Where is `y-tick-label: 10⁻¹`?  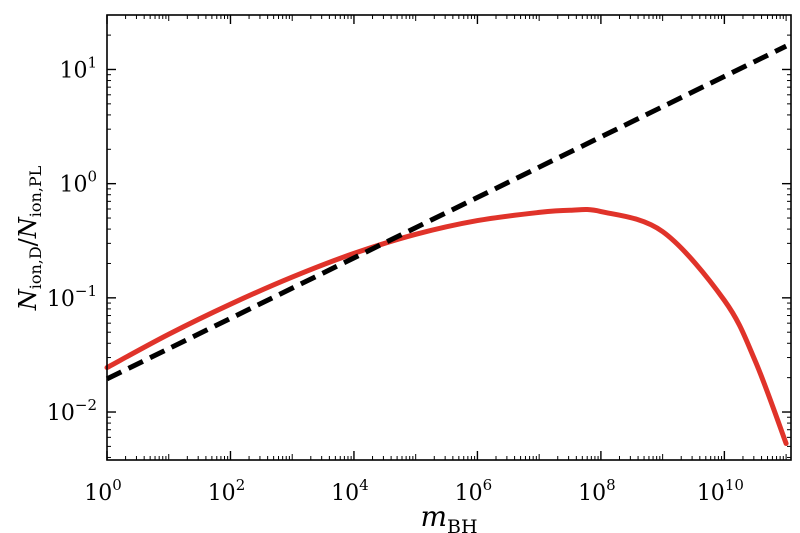
y-tick-label: 10⁻¹ is located at coordinates (72, 297).